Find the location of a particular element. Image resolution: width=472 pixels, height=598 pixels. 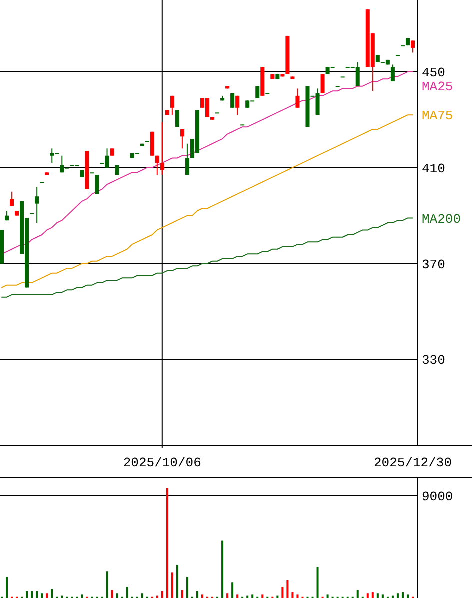

series-label: MA200 is located at coordinates (442, 219).